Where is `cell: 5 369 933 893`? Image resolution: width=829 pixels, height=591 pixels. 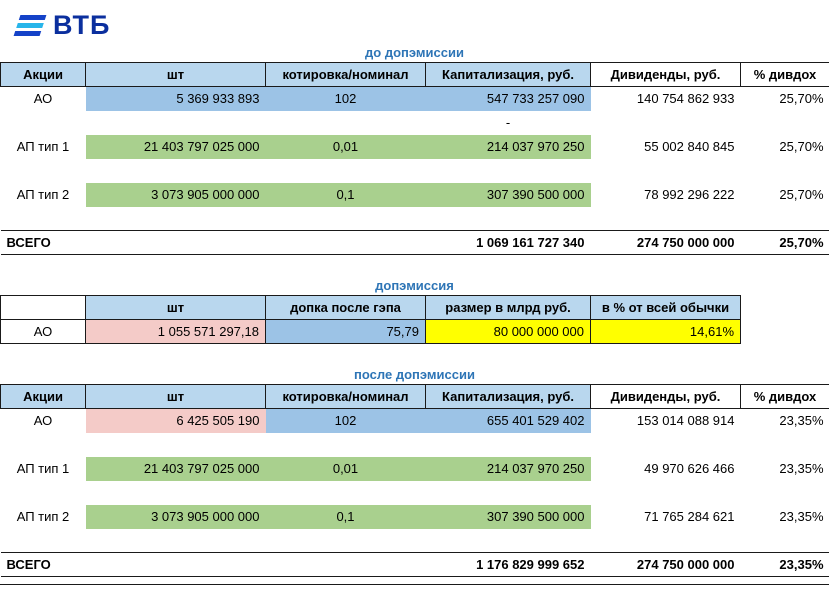 cell: 5 369 933 893 is located at coordinates (175, 98).